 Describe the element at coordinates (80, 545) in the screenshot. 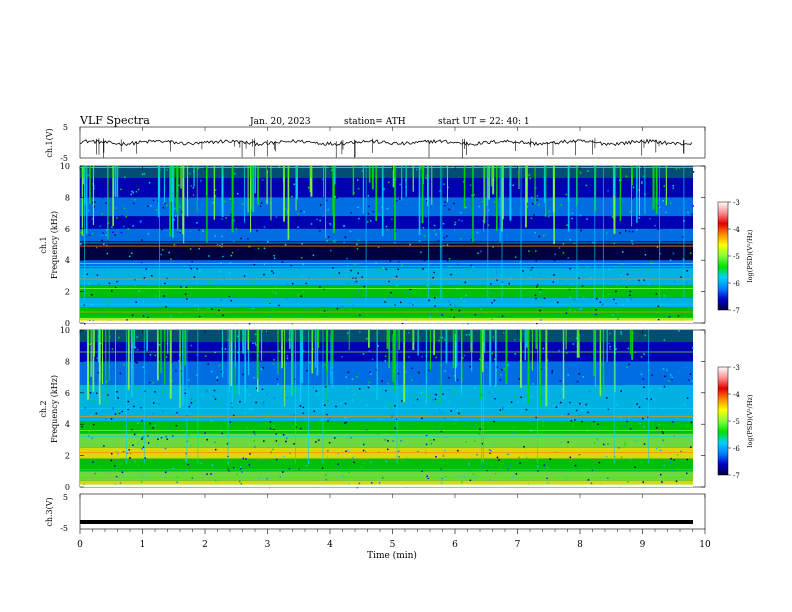

I see `time-axis-tick-label: 0` at that location.